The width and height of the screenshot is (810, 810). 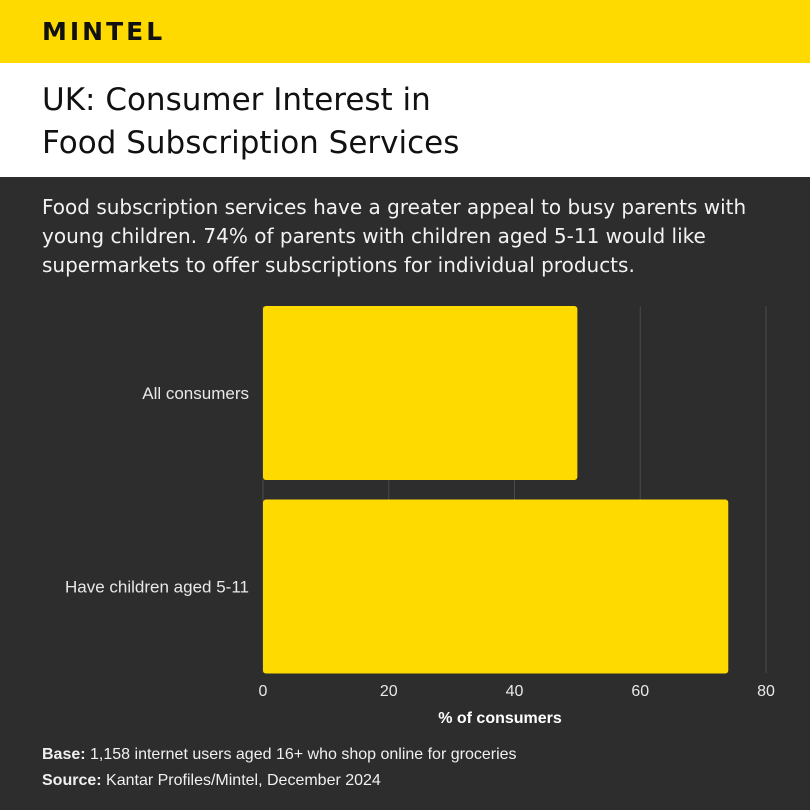 What do you see at coordinates (195, 393) in the screenshot?
I see `category-label-0: All consumers` at bounding box center [195, 393].